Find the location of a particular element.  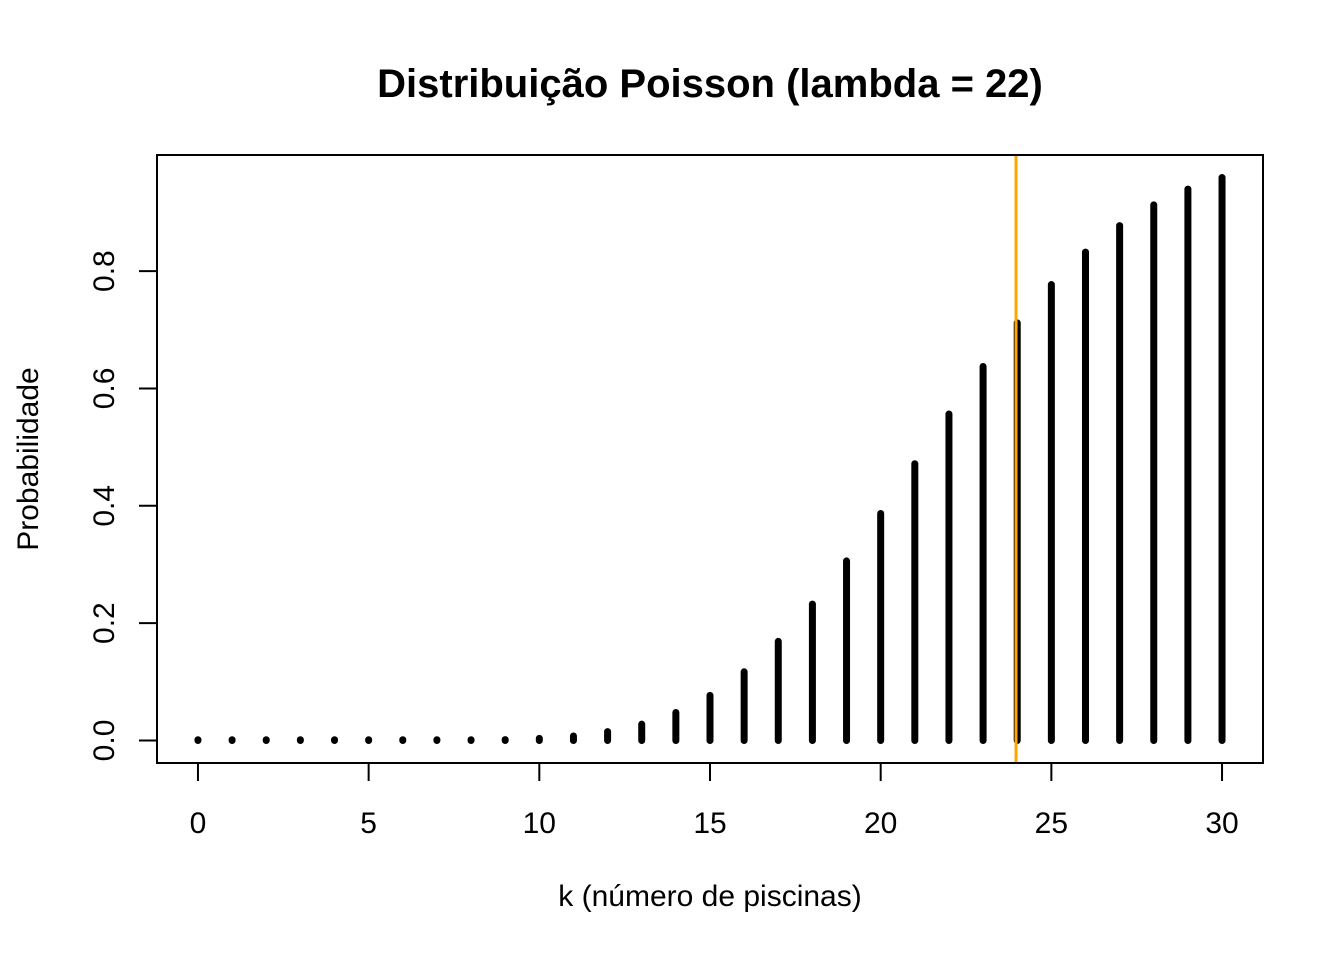

x-tick-label-25: 25 is located at coordinates (1051, 823).